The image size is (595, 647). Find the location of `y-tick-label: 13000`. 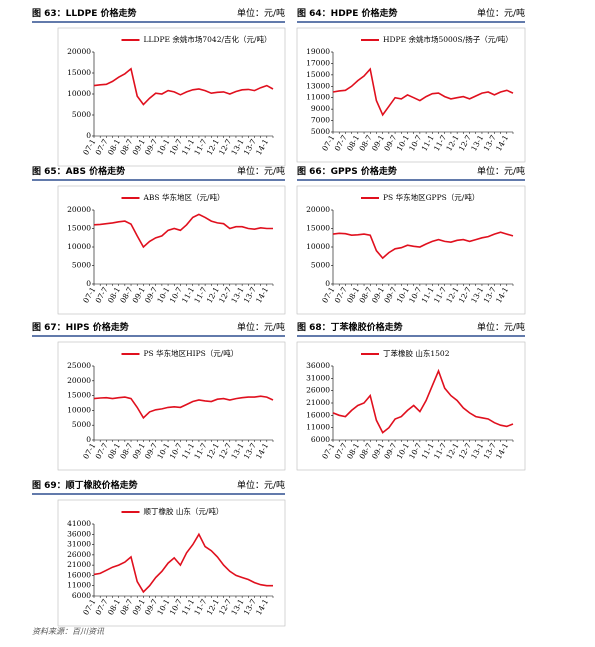

y-tick-label: 13000 is located at coordinates (318, 85).